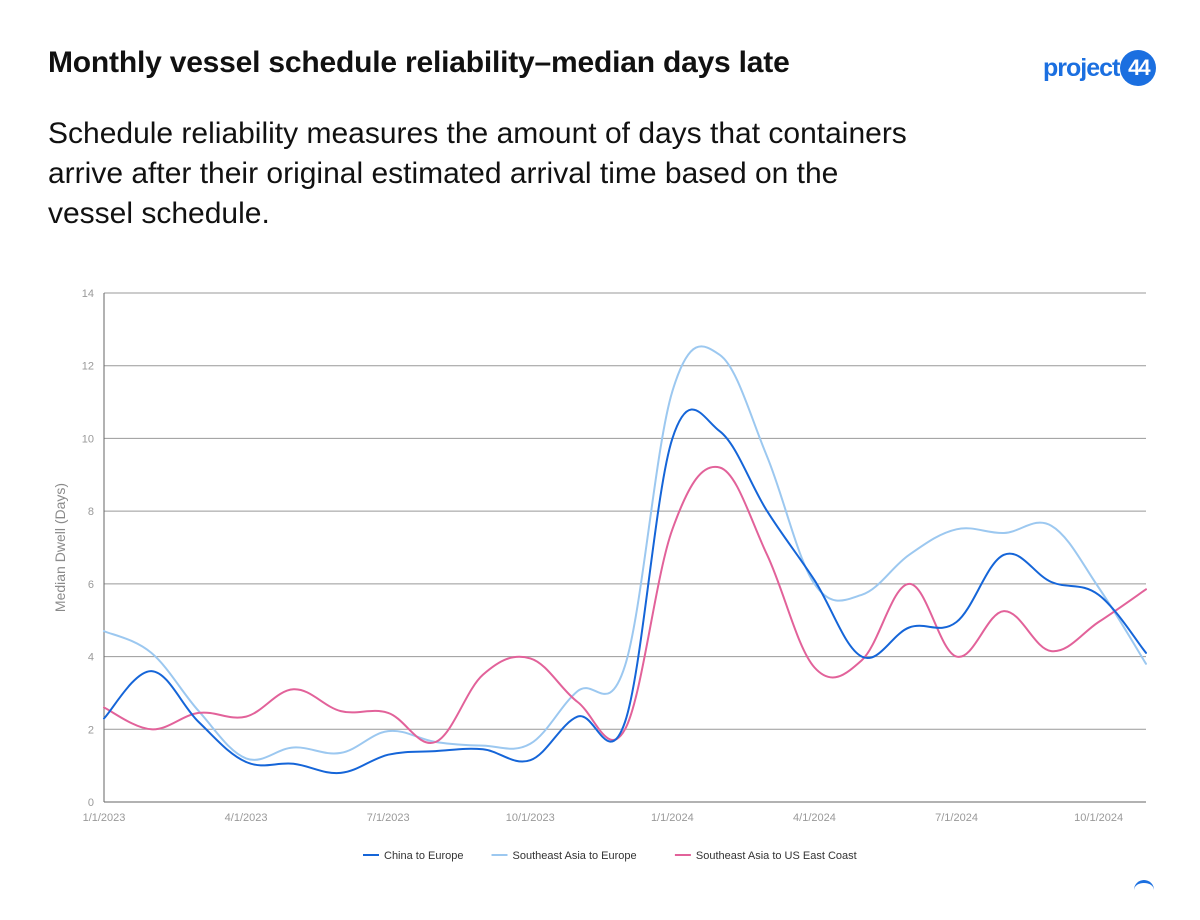 This screenshot has height=920, width=1200. Describe the element at coordinates (91, 585) in the screenshot. I see `y-tick-label: 6` at that location.